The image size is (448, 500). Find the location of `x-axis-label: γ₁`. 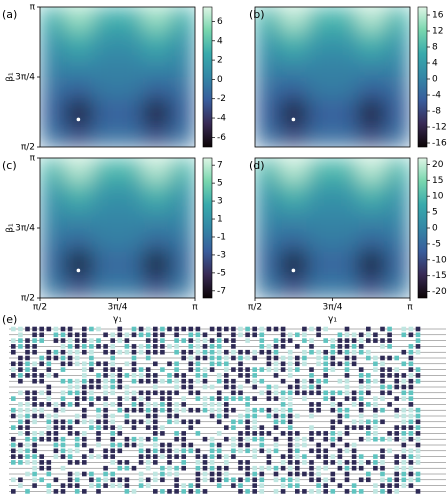

x-axis-label: γ₁ is located at coordinates (117, 320).